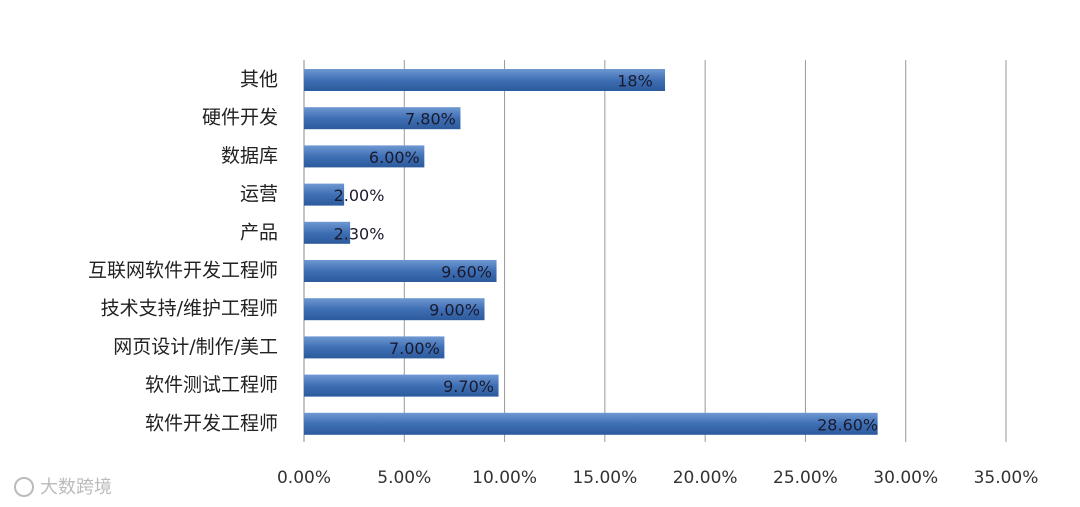 The image size is (1080, 507). I want to click on y-tick-label: 运营, so click(259, 194).